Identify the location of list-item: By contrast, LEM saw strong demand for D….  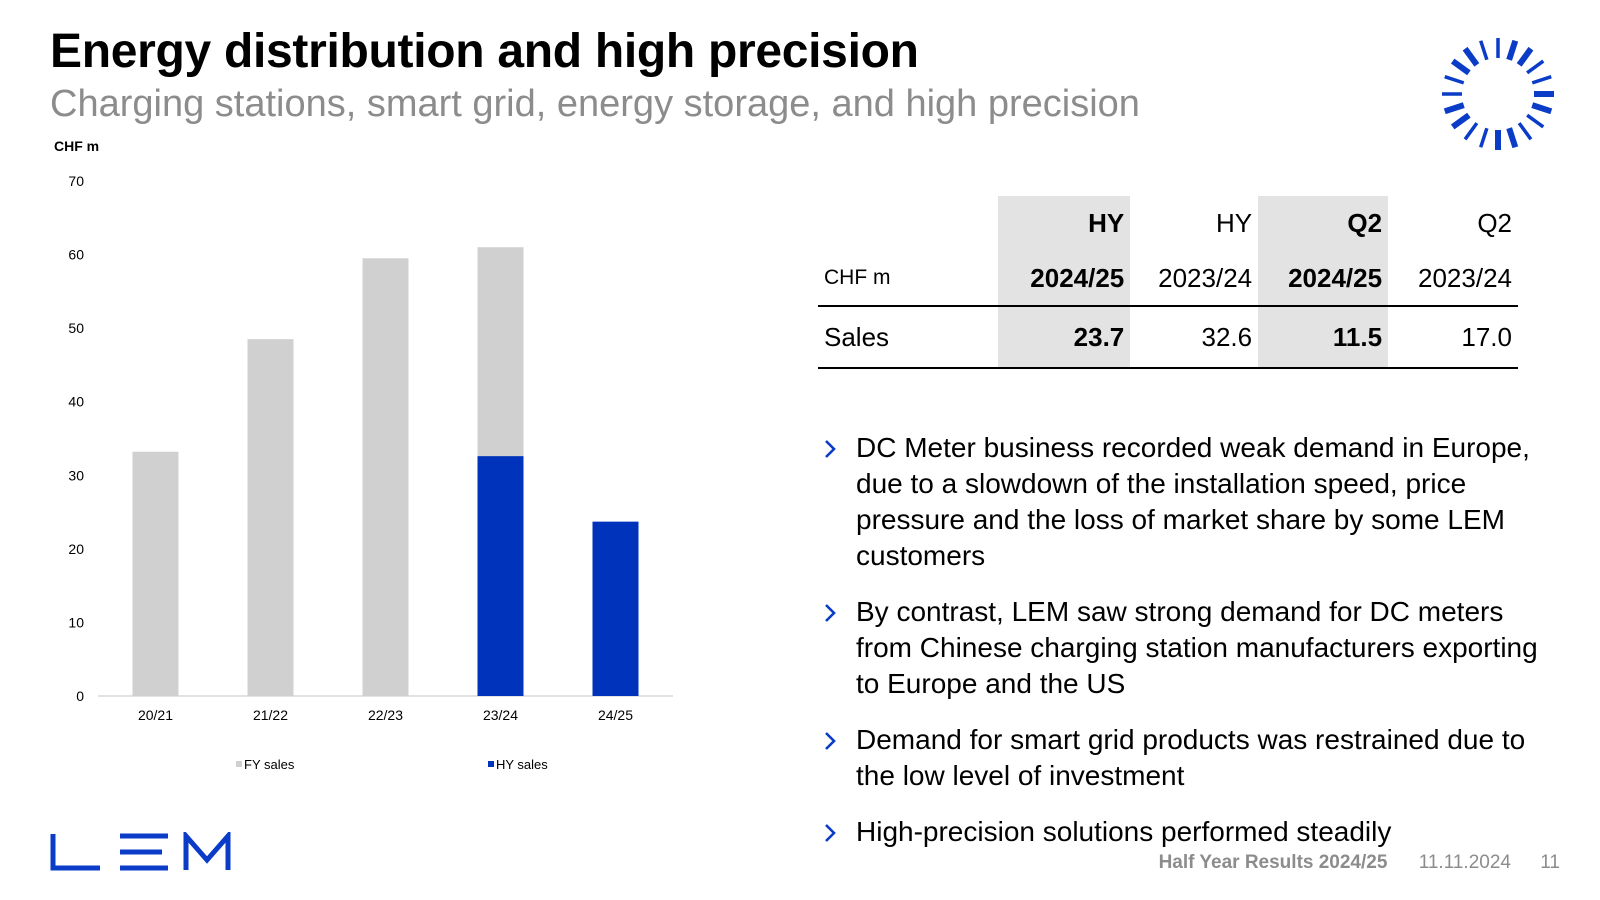
(1192, 648).